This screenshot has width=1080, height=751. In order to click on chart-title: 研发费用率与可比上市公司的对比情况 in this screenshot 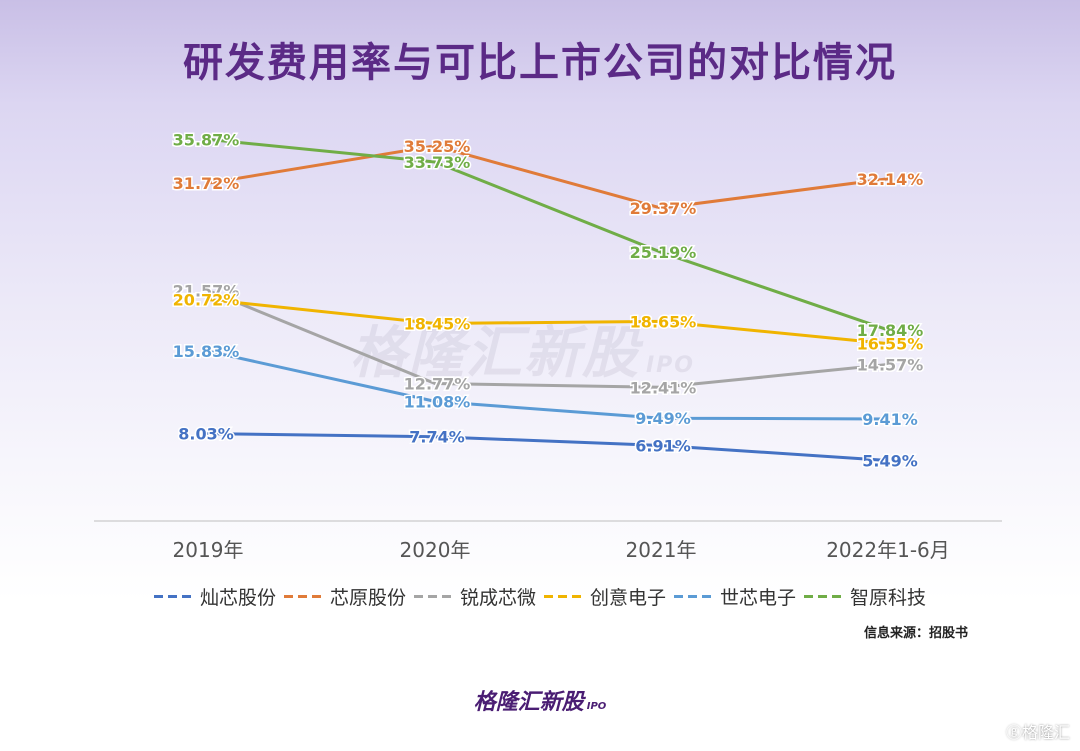, I will do `click(540, 63)`.